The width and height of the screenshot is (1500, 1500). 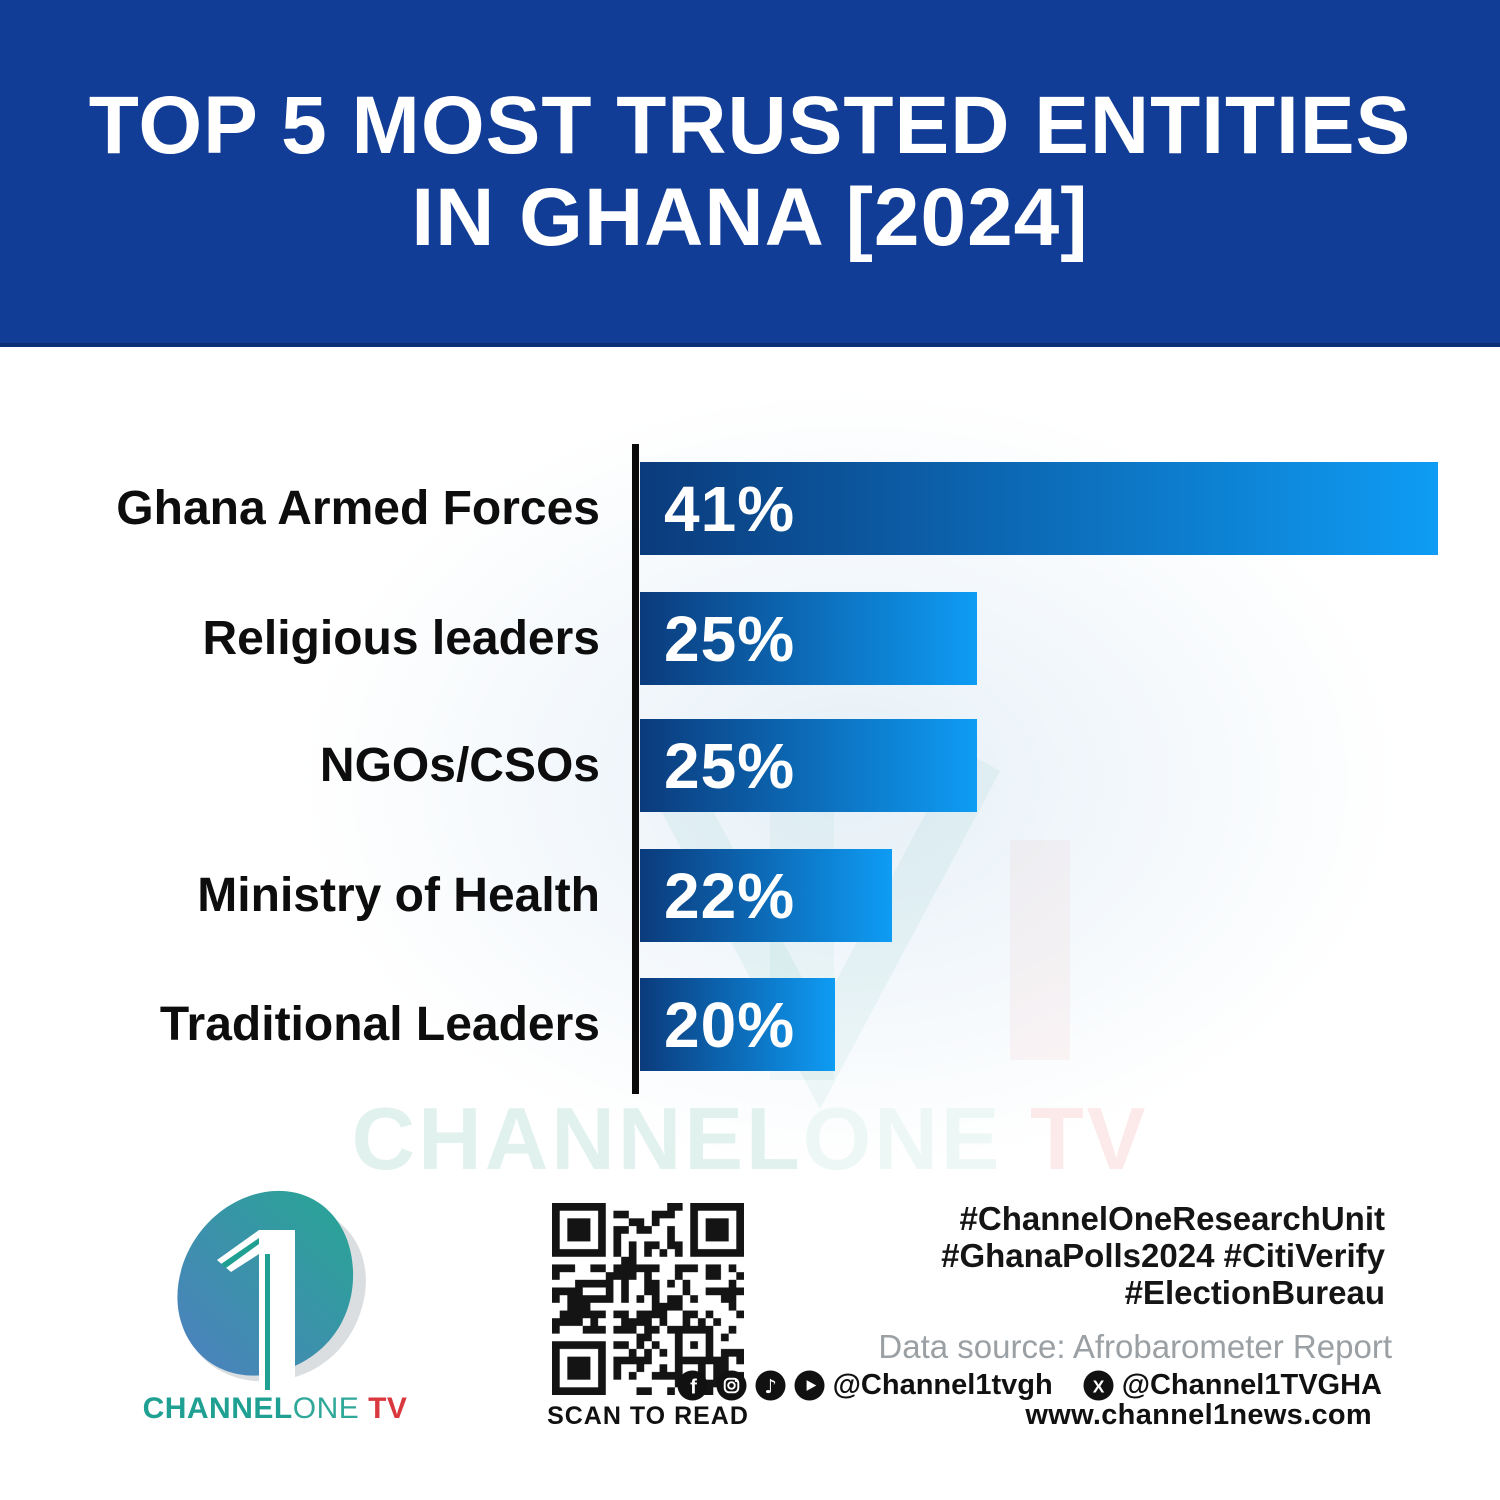 What do you see at coordinates (750, 125) in the screenshot?
I see `page-title-line1: TOP 5 MOST TRUSTED ENTITIES` at bounding box center [750, 125].